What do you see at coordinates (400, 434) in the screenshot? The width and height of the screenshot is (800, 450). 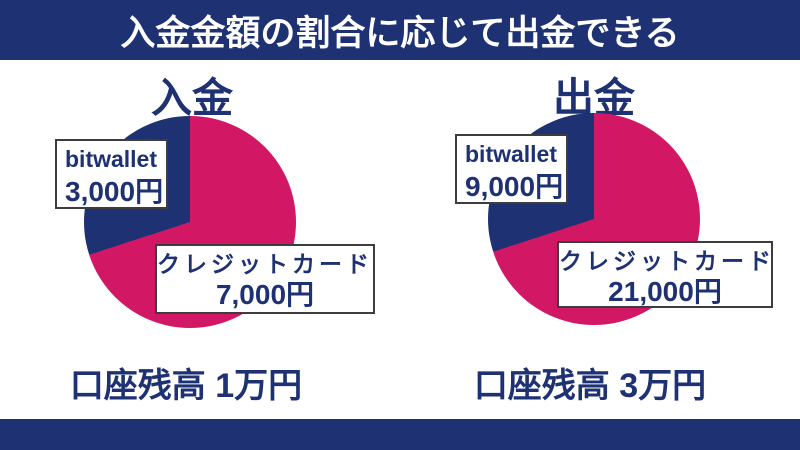 I see `footer-bar` at bounding box center [400, 434].